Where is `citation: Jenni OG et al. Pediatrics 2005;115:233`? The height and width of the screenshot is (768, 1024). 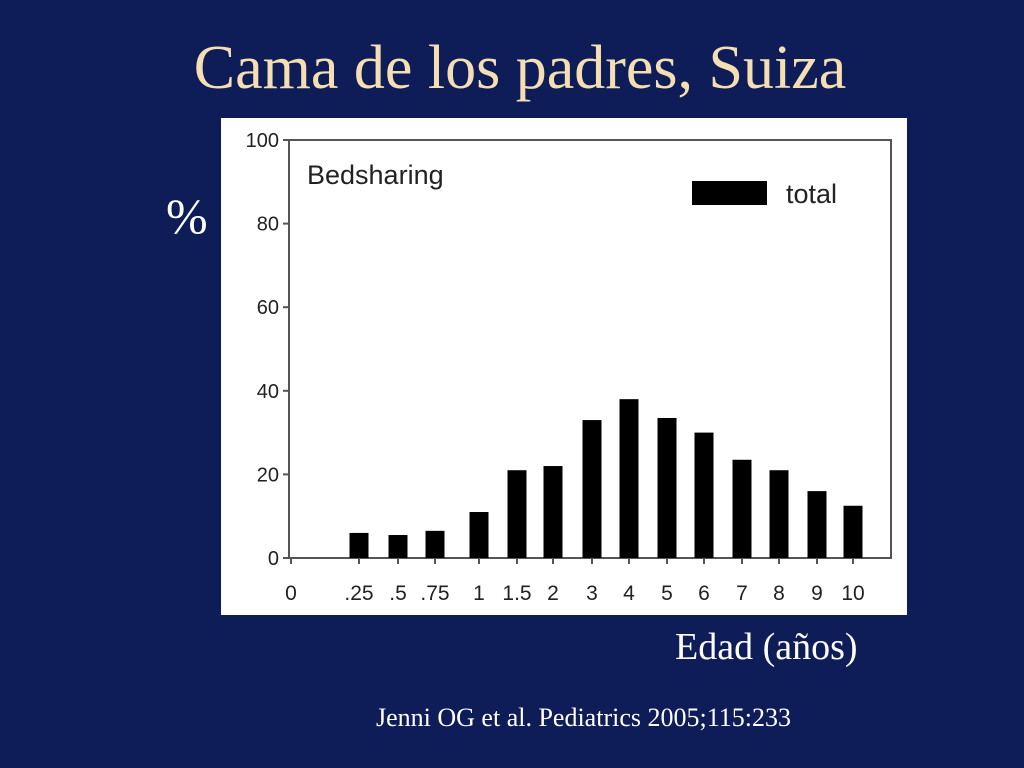
citation: Jenni OG et al. Pediatrics 2005;115:233 is located at coordinates (583, 717).